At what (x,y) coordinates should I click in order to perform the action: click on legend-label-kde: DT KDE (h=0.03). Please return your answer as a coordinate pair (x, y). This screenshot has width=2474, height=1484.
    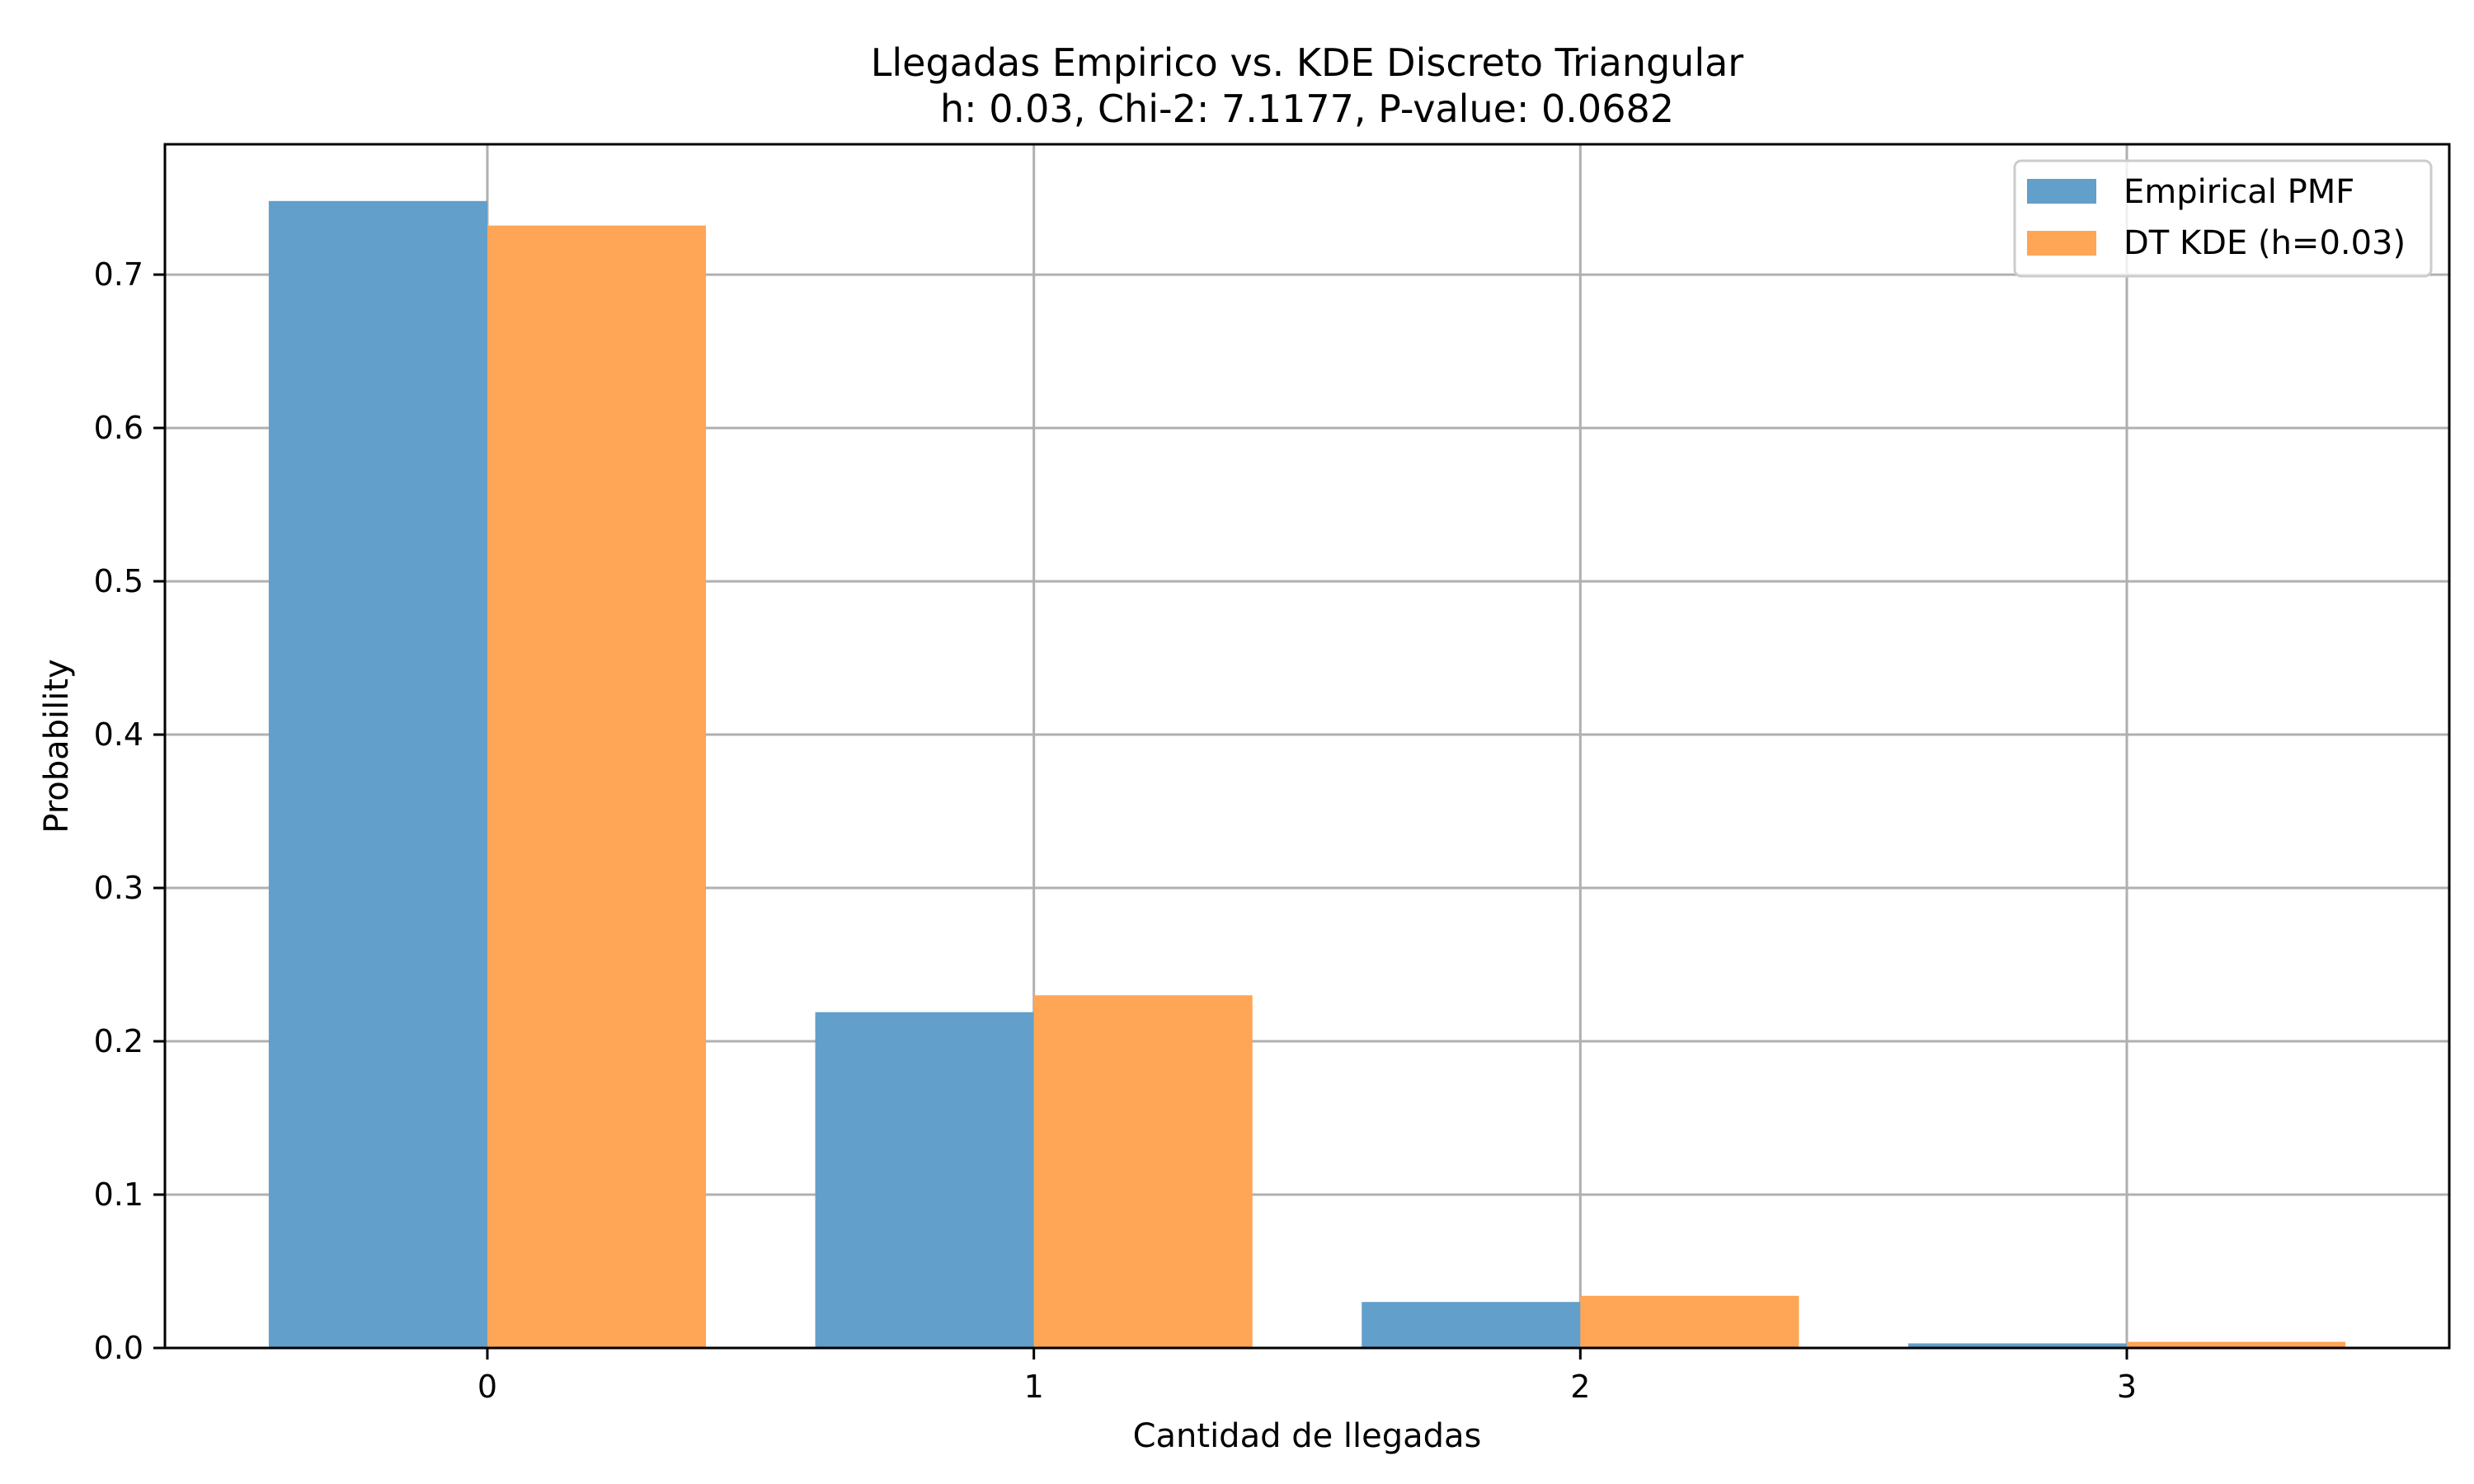
    Looking at the image, I should click on (2265, 243).